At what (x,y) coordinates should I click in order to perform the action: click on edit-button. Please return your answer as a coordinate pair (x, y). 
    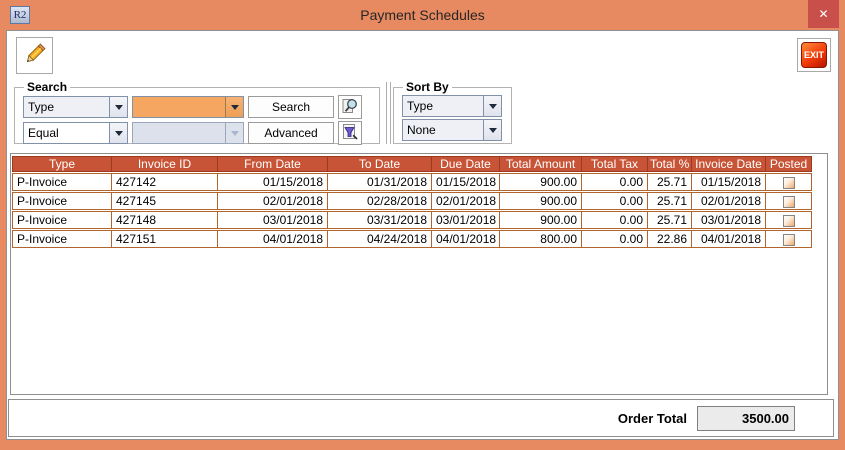
    Looking at the image, I should click on (34, 55).